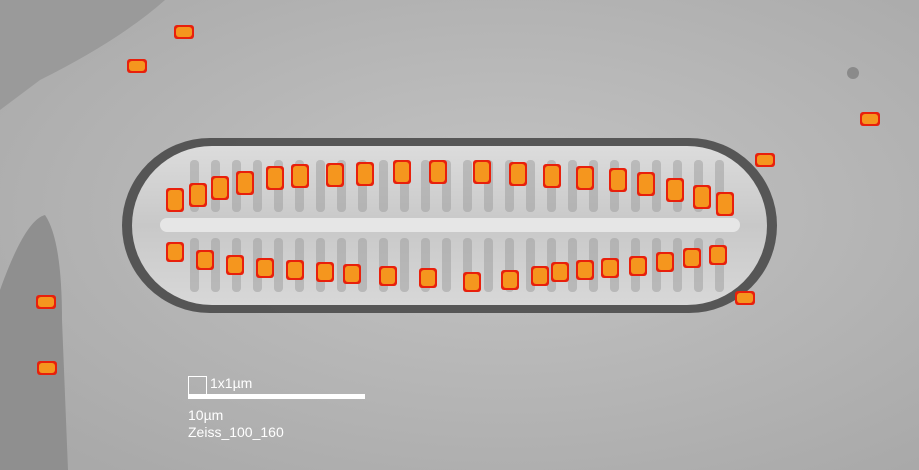 The width and height of the screenshot is (919, 470). I want to click on unit-box, so click(197, 385).